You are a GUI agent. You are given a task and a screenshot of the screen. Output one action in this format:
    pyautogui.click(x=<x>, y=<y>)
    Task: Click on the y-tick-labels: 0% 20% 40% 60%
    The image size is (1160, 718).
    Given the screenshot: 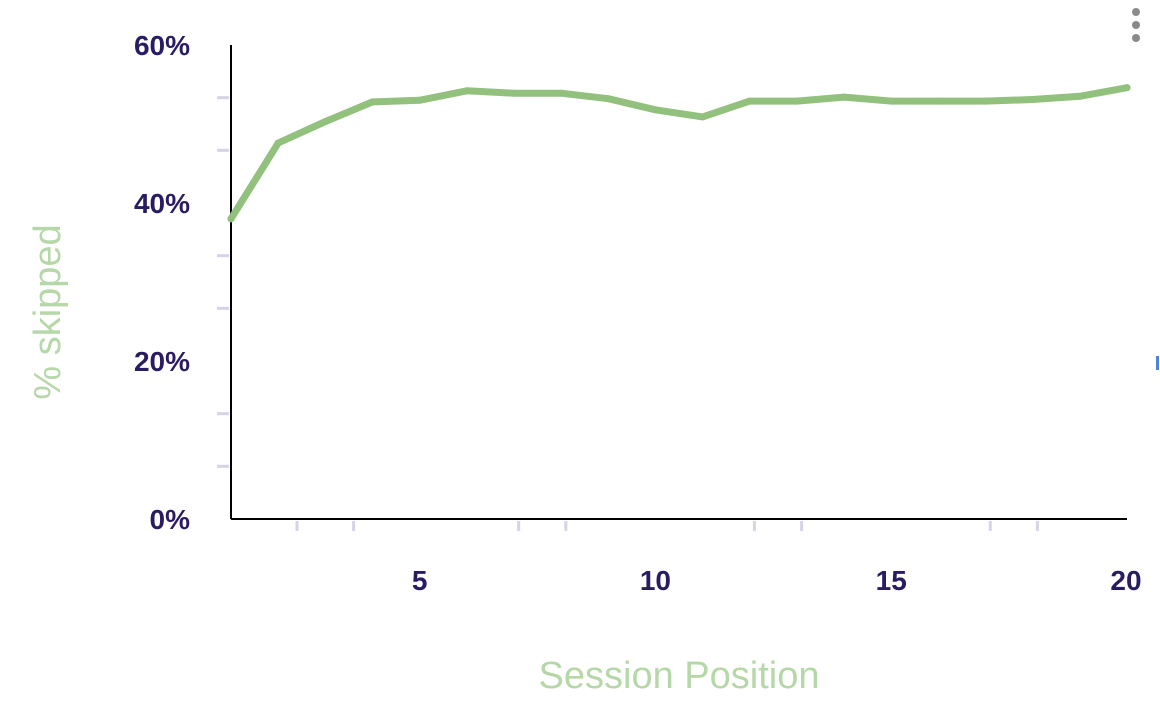 What is the action you would take?
    pyautogui.click(x=162, y=282)
    